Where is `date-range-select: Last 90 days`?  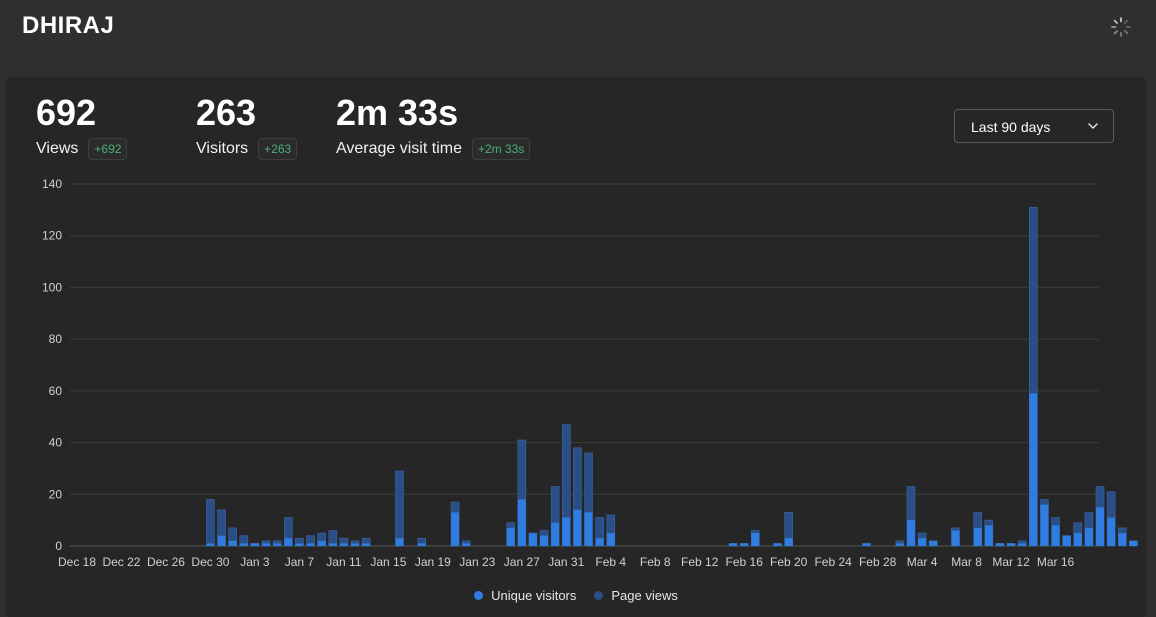
date-range-select: Last 90 days is located at coordinates (1034, 126).